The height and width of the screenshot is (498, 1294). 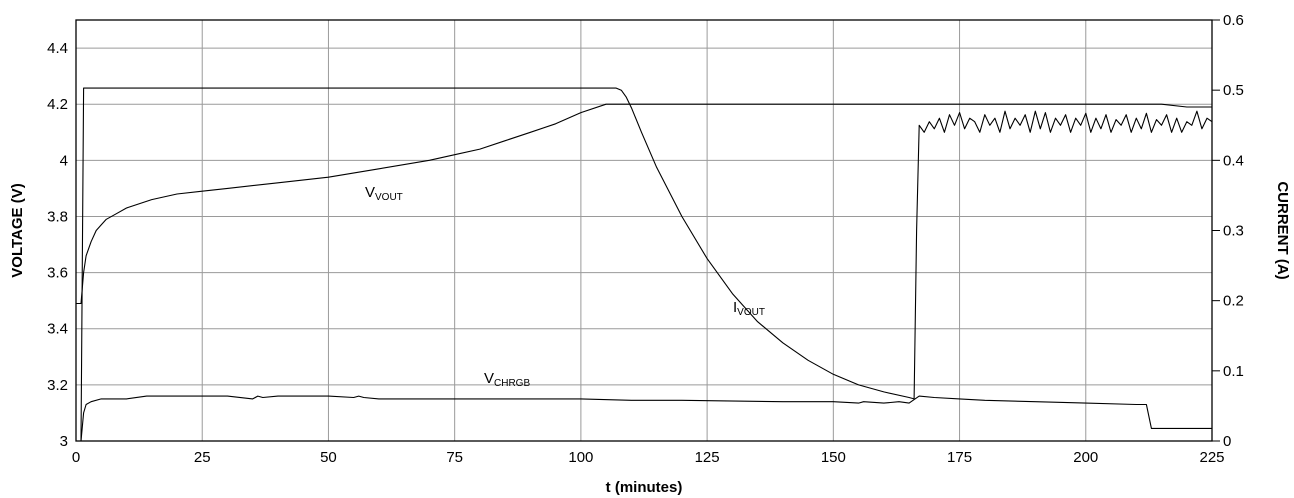 What do you see at coordinates (1233, 20) in the screenshot?
I see `y-right-tick-label: 0.6` at bounding box center [1233, 20].